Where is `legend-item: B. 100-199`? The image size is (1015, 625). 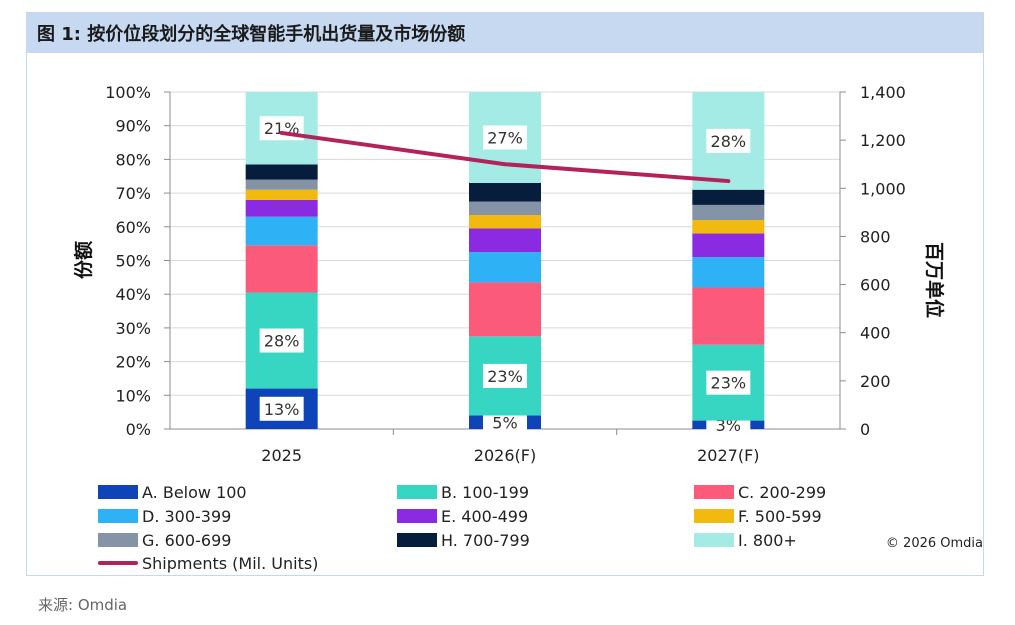 legend-item: B. 100-199 is located at coordinates (463, 492).